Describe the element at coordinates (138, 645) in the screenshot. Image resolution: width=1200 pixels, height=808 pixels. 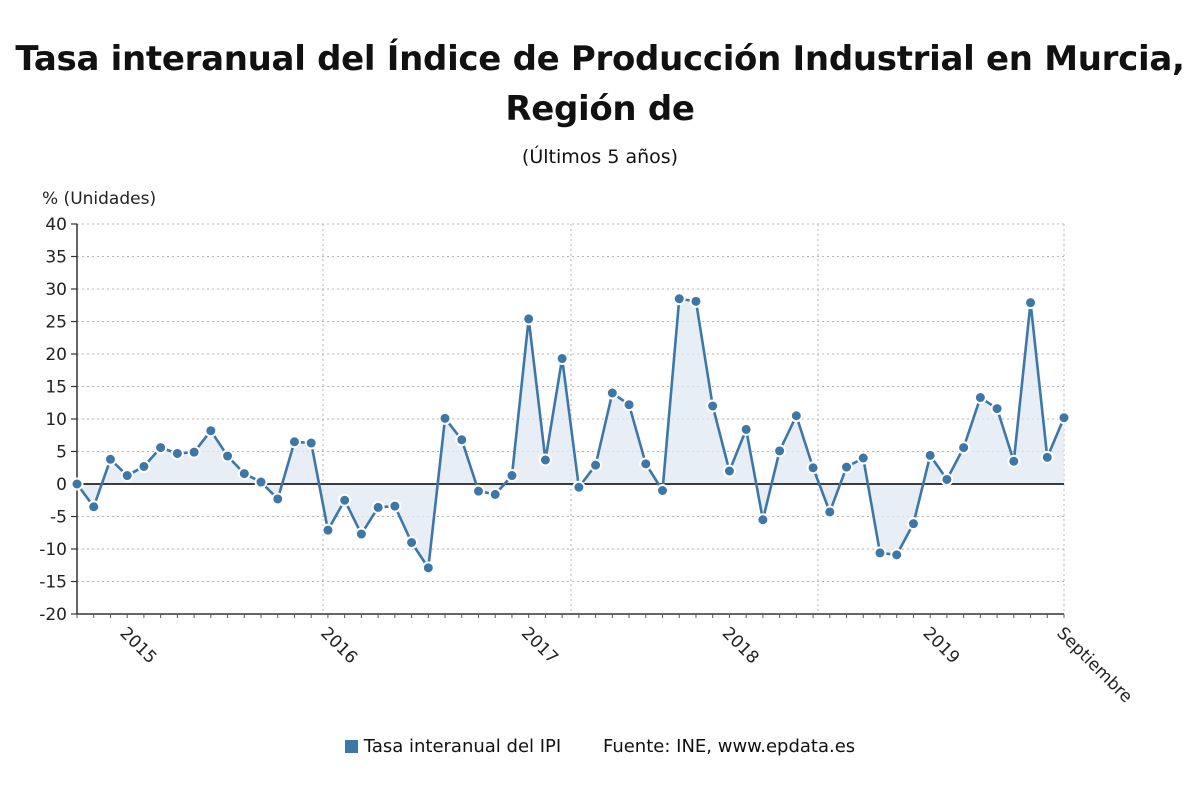
I see `x-tick-label: 2015` at that location.